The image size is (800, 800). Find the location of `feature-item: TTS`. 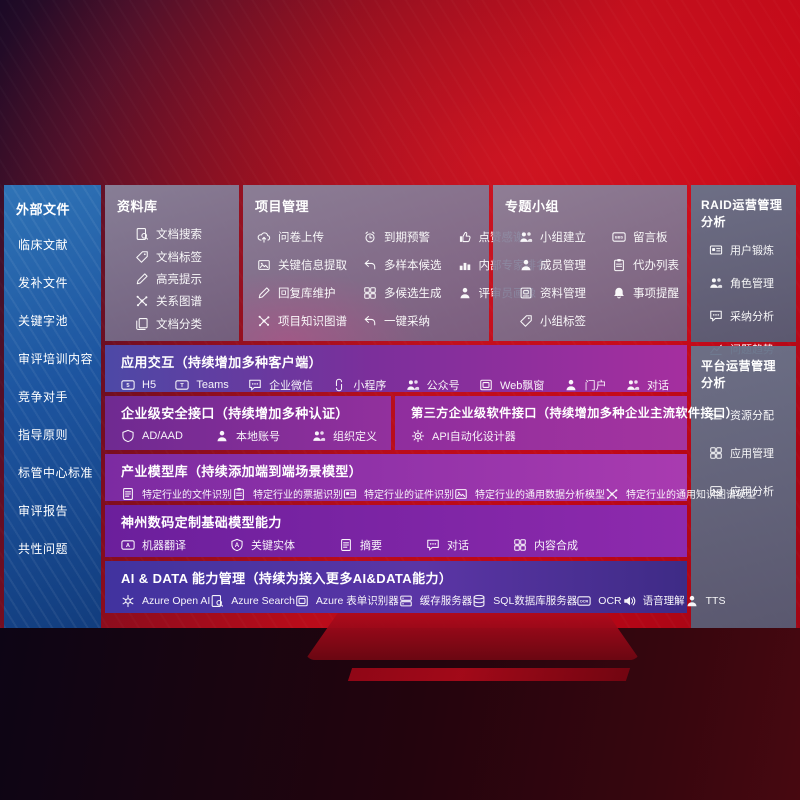

feature-item: TTS is located at coordinates (705, 601).